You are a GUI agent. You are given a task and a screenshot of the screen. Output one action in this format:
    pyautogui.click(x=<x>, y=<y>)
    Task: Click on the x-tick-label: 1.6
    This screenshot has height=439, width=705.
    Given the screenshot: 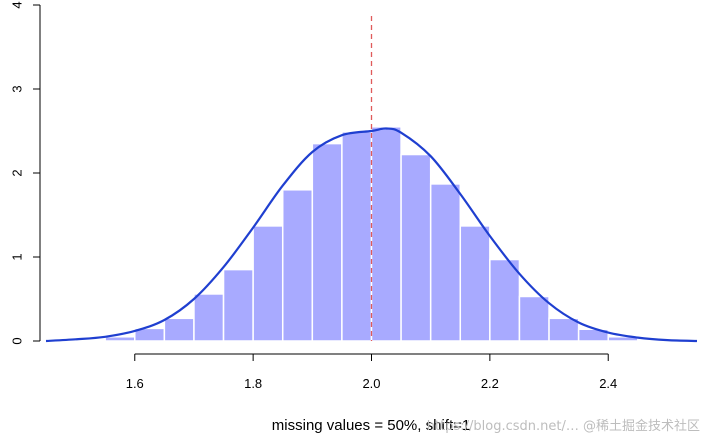 What is the action you would take?
    pyautogui.click(x=135, y=383)
    